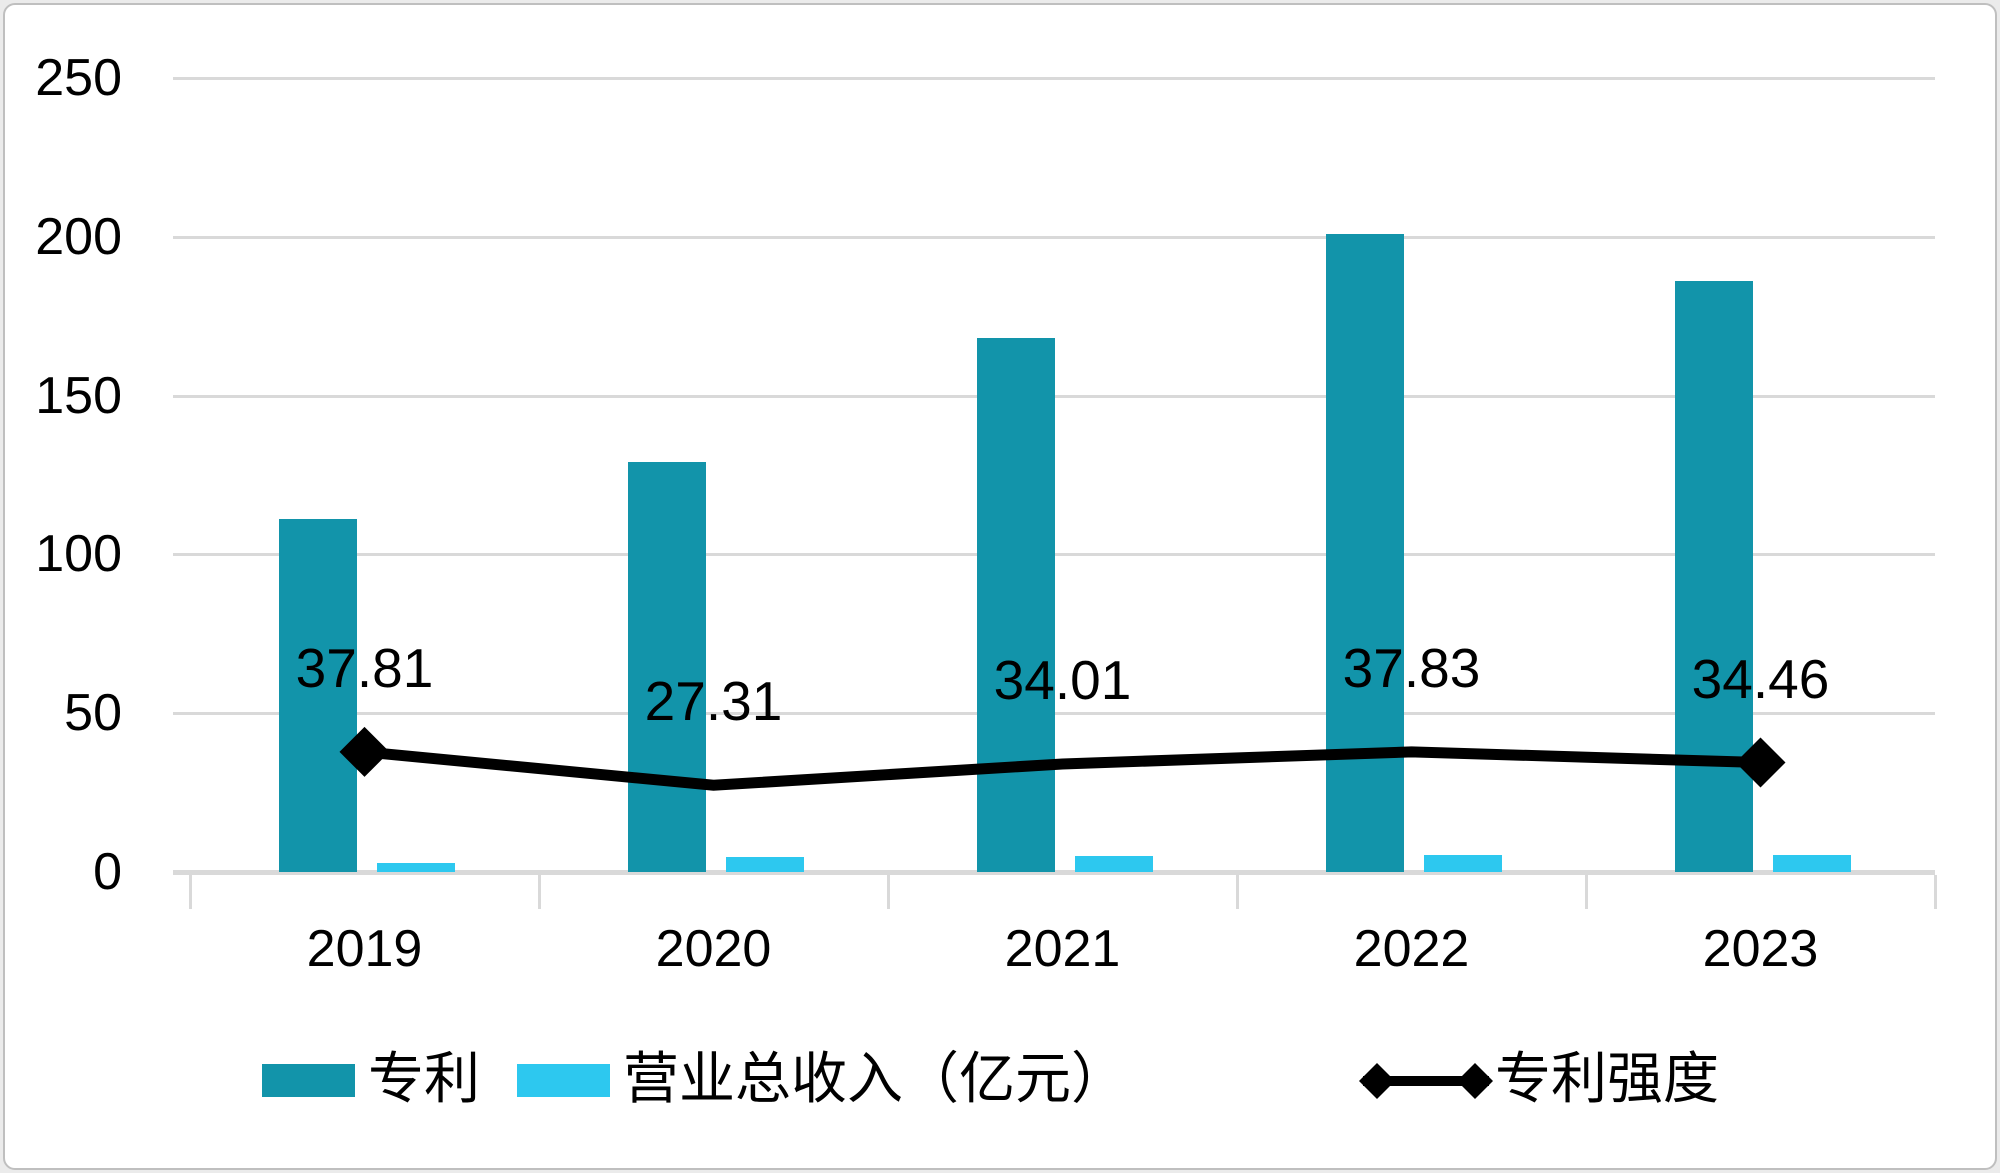  I want to click on y-axis-label: 100, so click(78, 554).